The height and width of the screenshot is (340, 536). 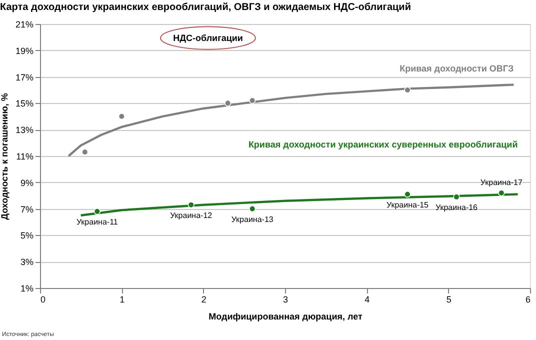 I want to click on y-tick-label: 15%, so click(x=24, y=103).